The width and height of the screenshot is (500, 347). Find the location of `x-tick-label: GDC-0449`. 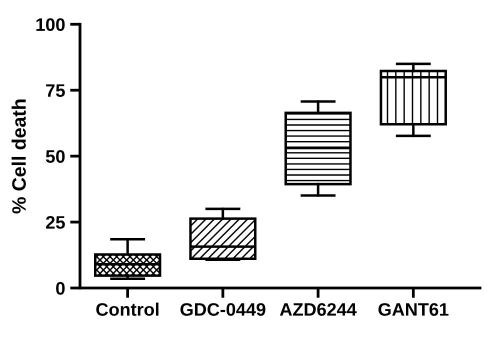

x-tick-label: GDC-0449 is located at coordinates (223, 309).